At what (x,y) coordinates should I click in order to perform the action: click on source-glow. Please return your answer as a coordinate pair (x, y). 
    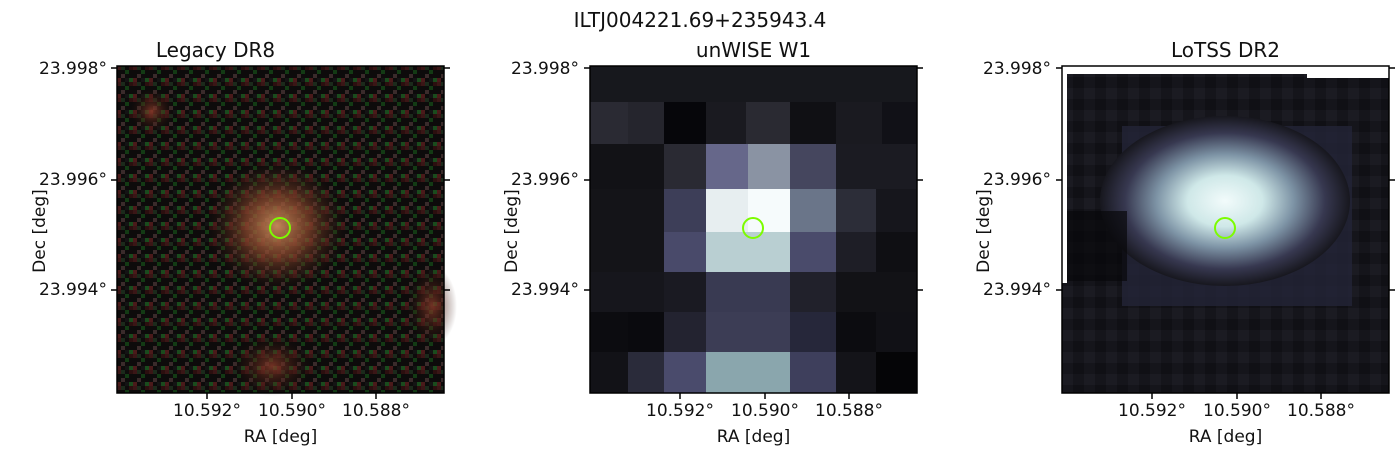
    Looking at the image, I should click on (277, 226).